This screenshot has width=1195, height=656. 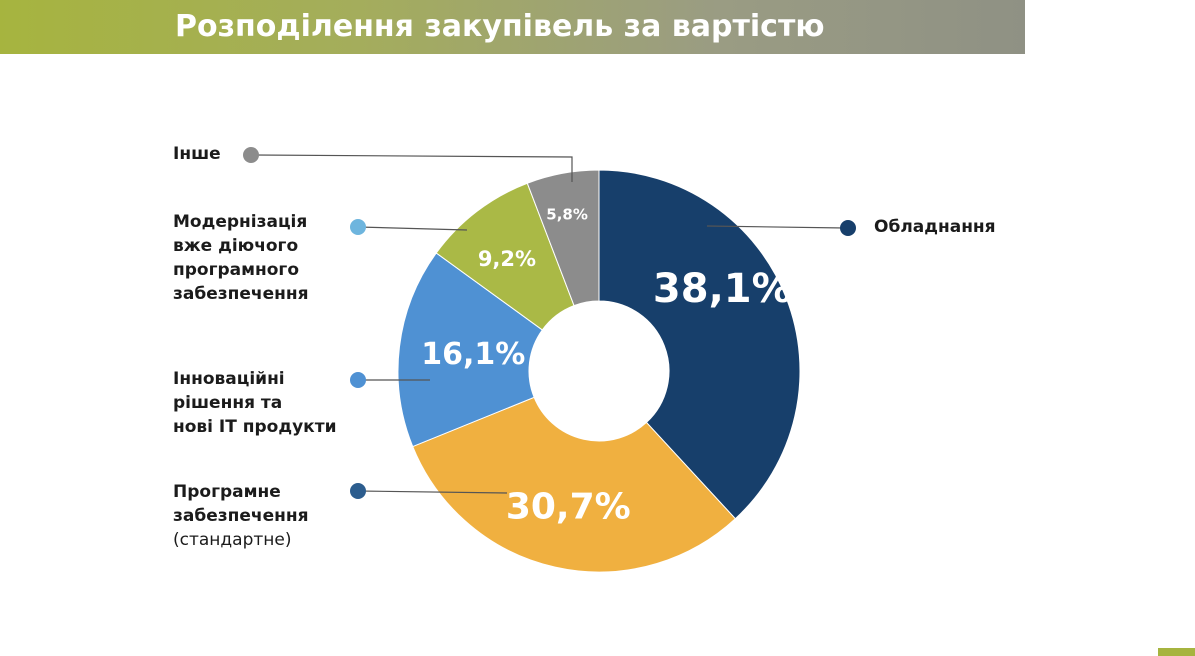 I want to click on slice-innovatsiini, so click(x=470, y=350).